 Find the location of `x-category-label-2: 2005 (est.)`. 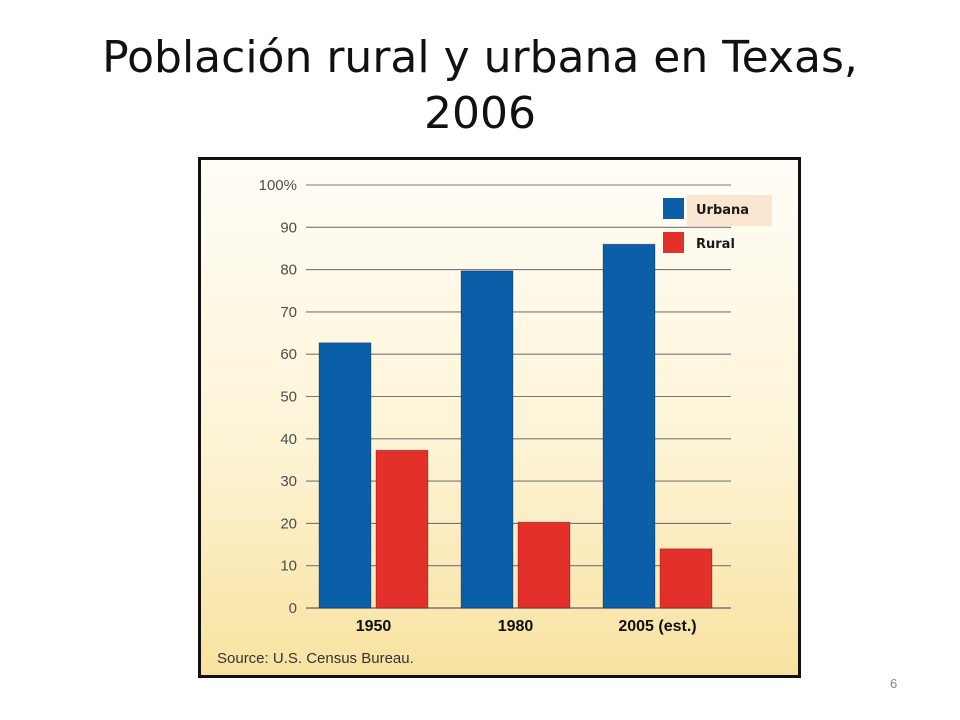

x-category-label-2: 2005 (est.) is located at coordinates (657, 626).